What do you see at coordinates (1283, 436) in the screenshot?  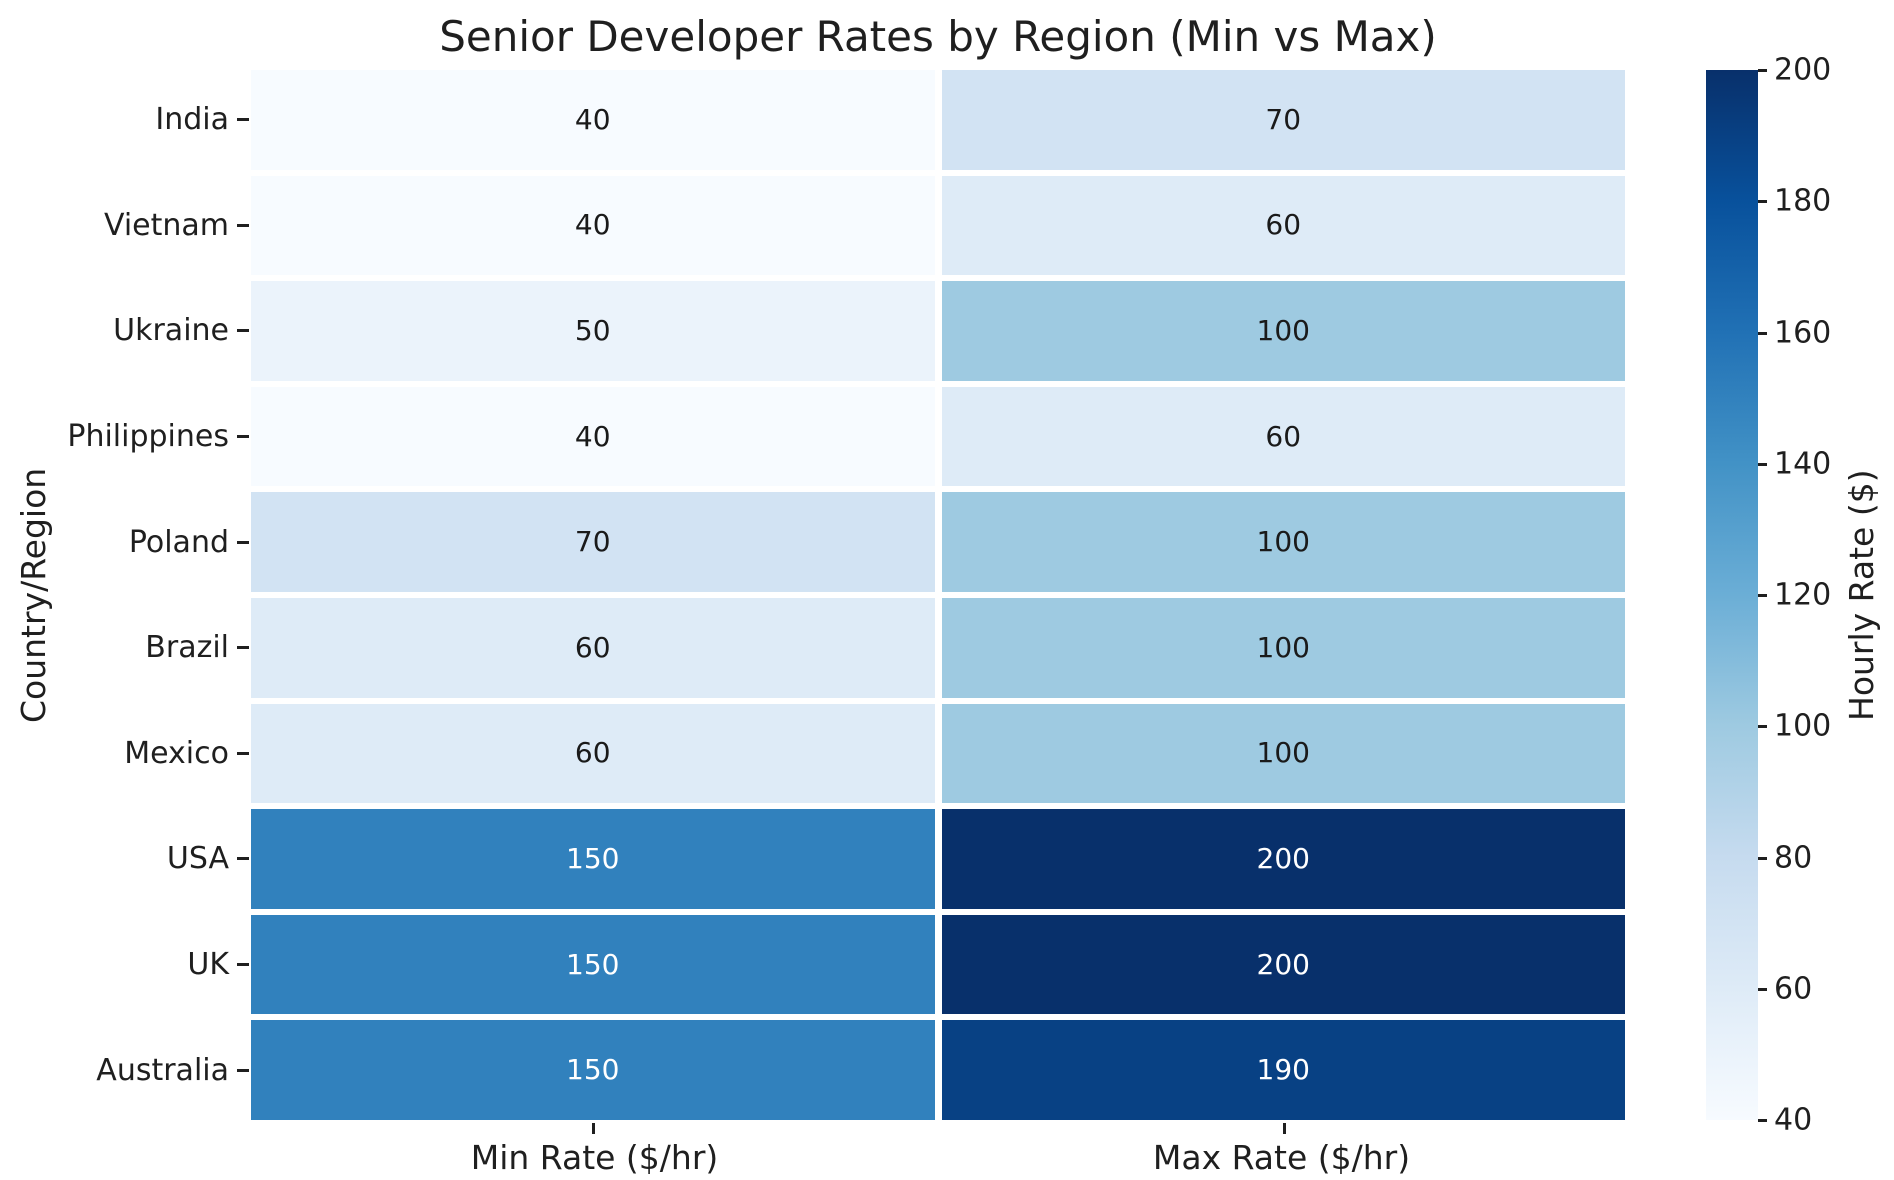 I see `heatmap-cell-philippines-max: 60` at bounding box center [1283, 436].